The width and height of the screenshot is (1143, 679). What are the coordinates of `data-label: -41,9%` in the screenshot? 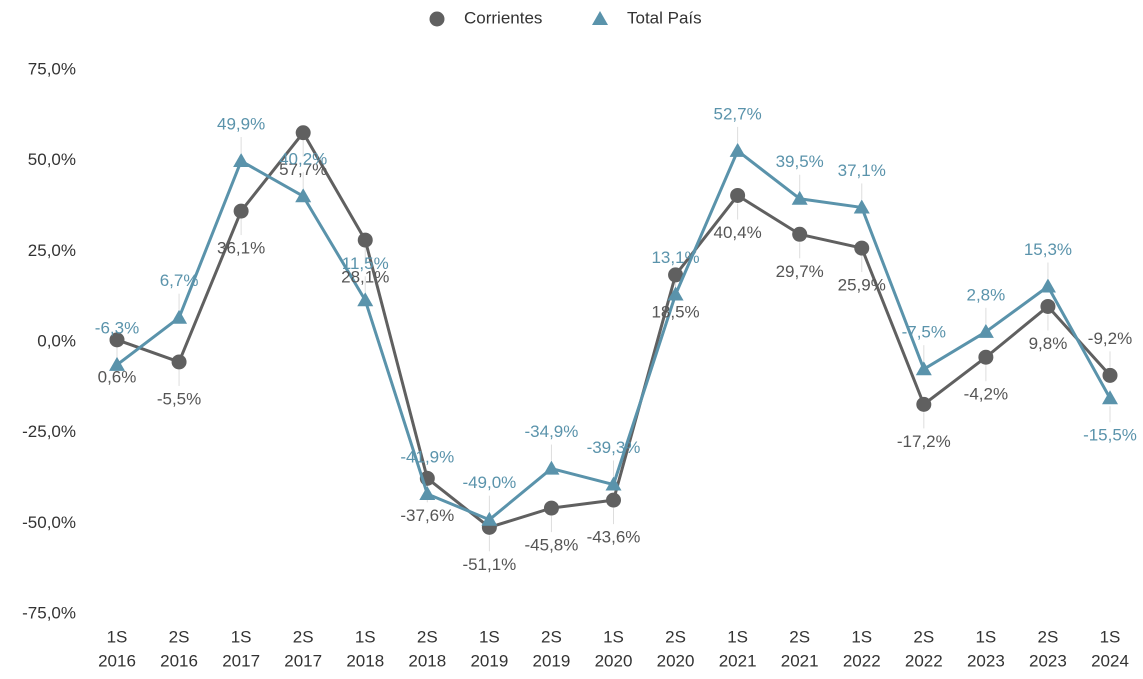 It's located at (427, 456).